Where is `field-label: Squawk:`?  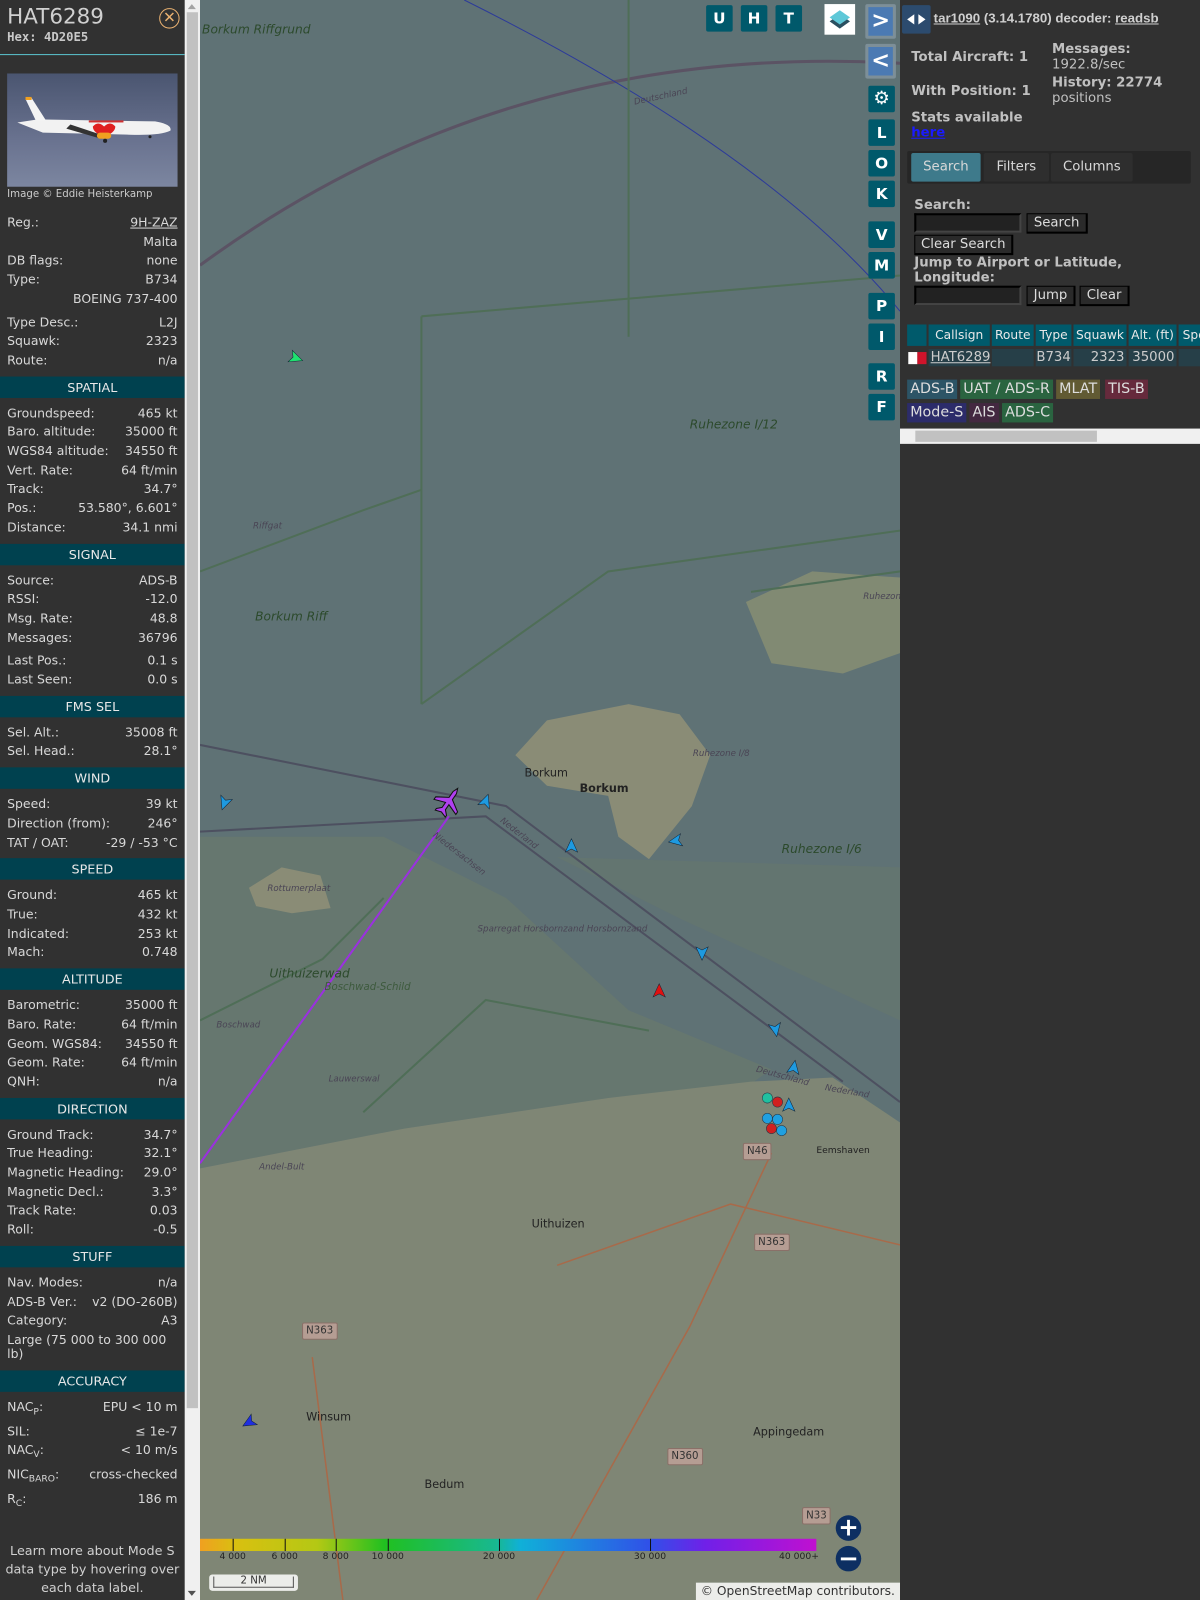 field-label: Squawk: is located at coordinates (33, 341).